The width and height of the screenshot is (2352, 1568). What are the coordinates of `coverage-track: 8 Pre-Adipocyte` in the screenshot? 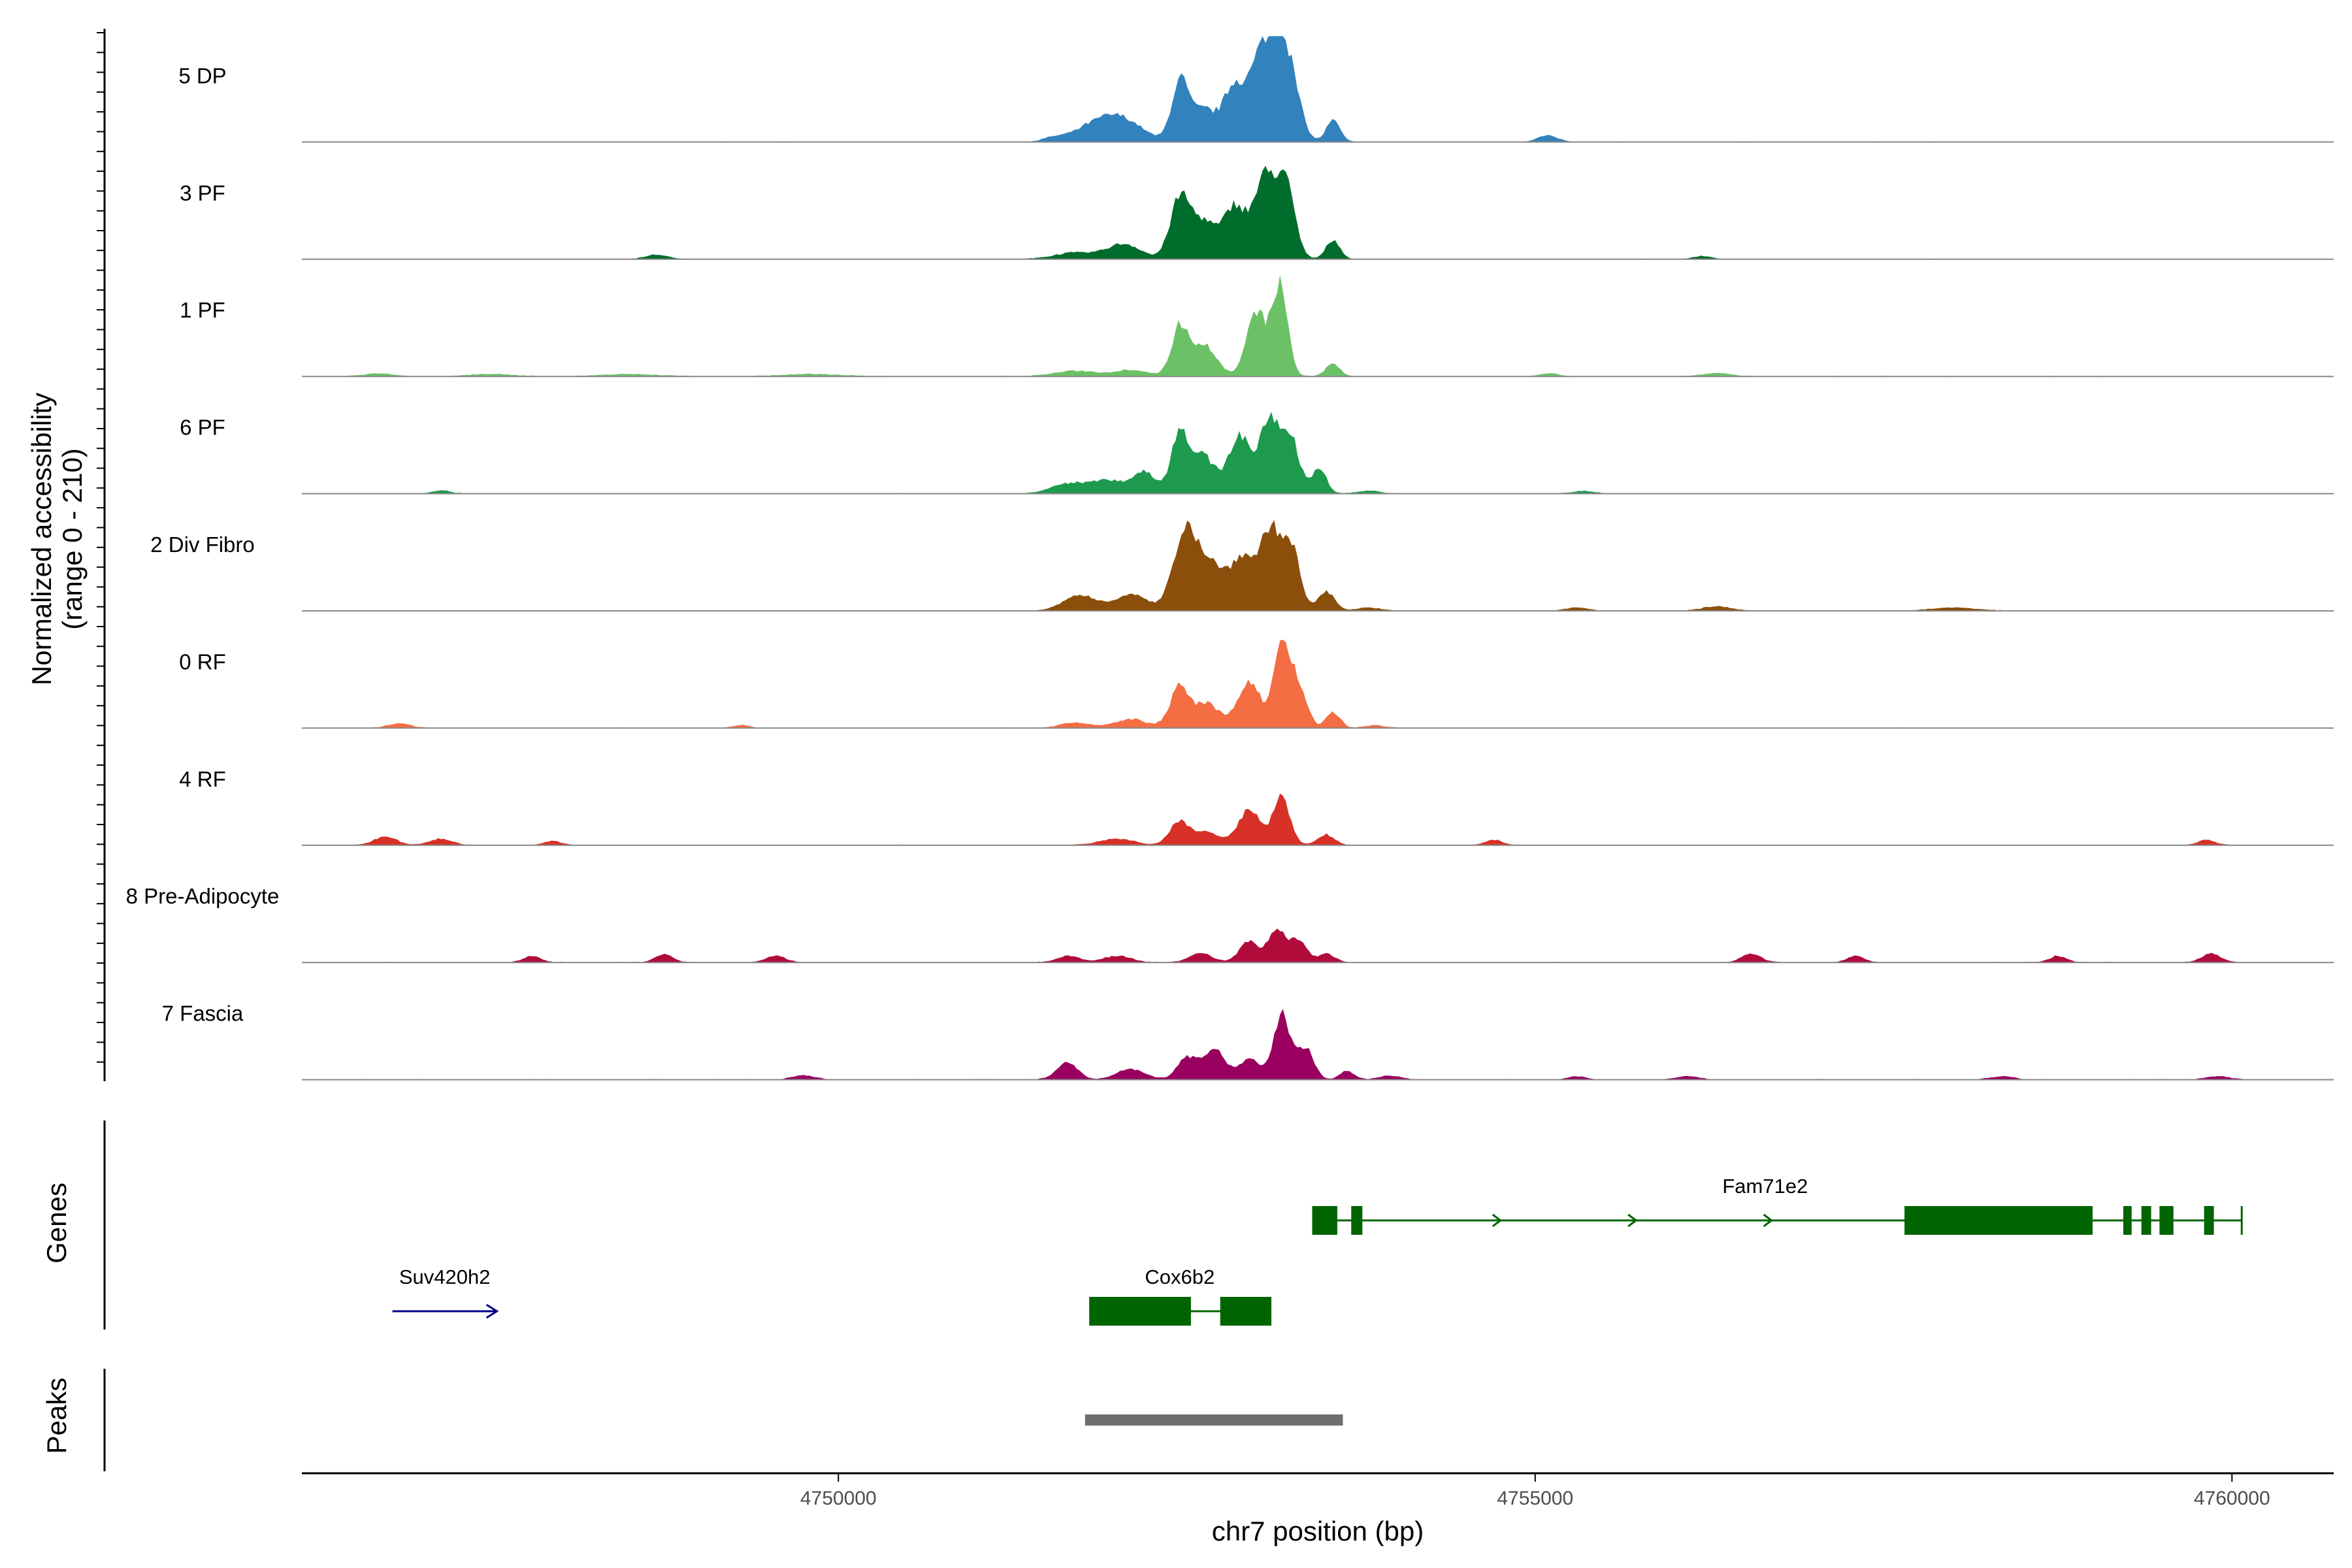 It's located at (1230, 924).